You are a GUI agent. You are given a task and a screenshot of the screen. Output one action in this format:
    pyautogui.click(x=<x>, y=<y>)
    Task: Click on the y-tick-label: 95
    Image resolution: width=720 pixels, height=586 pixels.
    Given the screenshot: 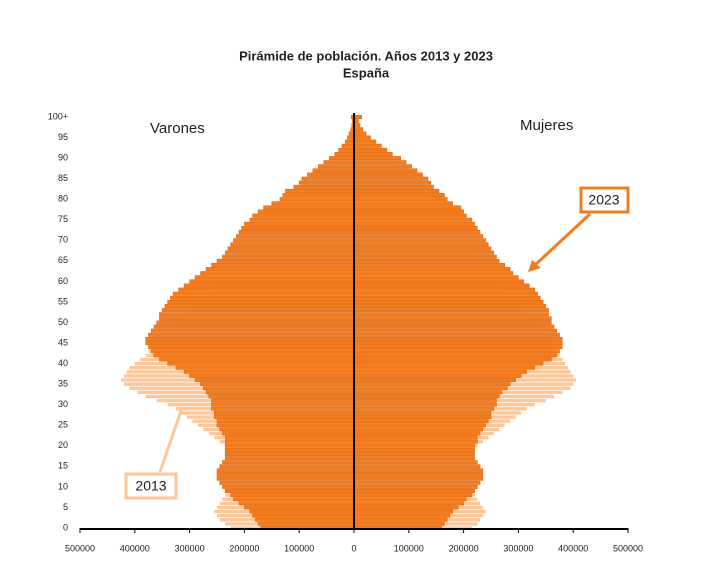 What is the action you would take?
    pyautogui.click(x=63, y=137)
    